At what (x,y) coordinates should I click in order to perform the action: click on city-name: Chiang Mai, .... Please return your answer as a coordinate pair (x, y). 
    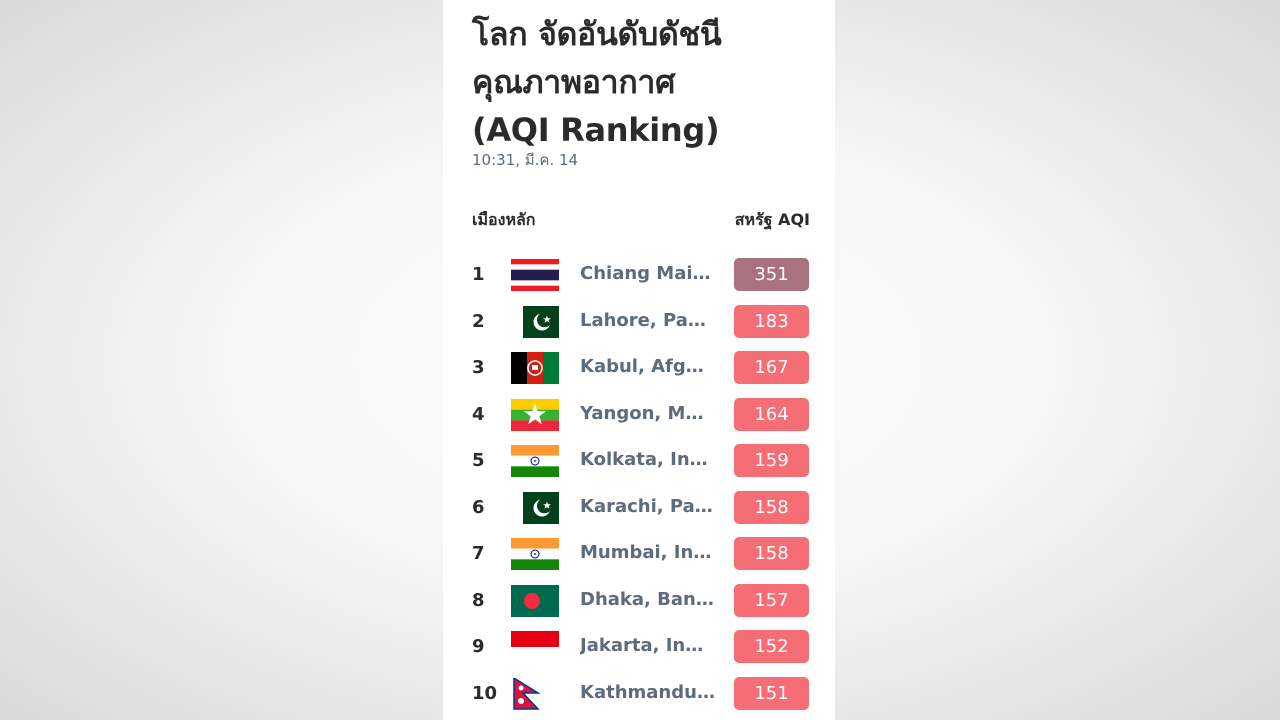
    Looking at the image, I should click on (647, 273).